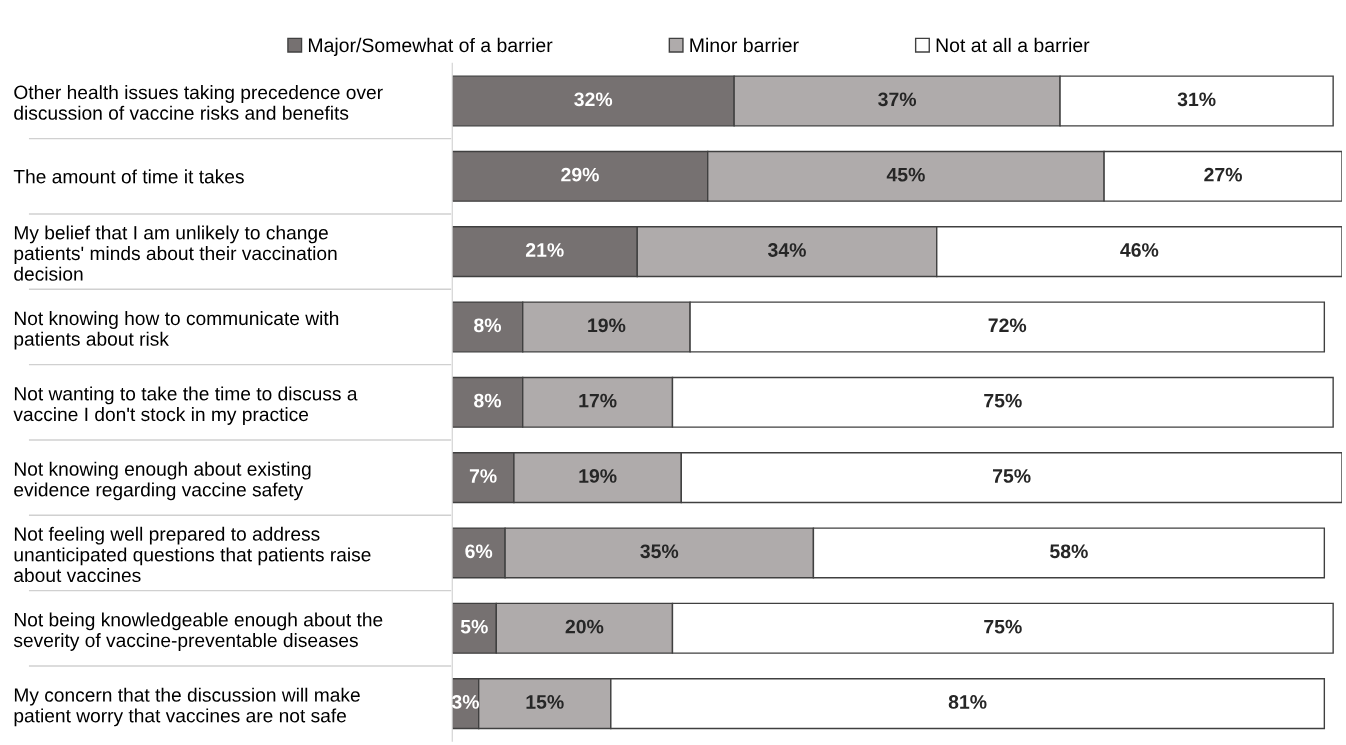  Describe the element at coordinates (479, 551) in the screenshot. I see `data-label: 6%` at that location.